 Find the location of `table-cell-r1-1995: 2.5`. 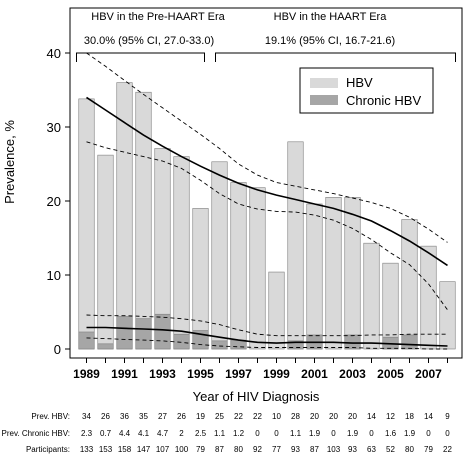

table-cell-r1-1995: 2.5 is located at coordinates (201, 433).